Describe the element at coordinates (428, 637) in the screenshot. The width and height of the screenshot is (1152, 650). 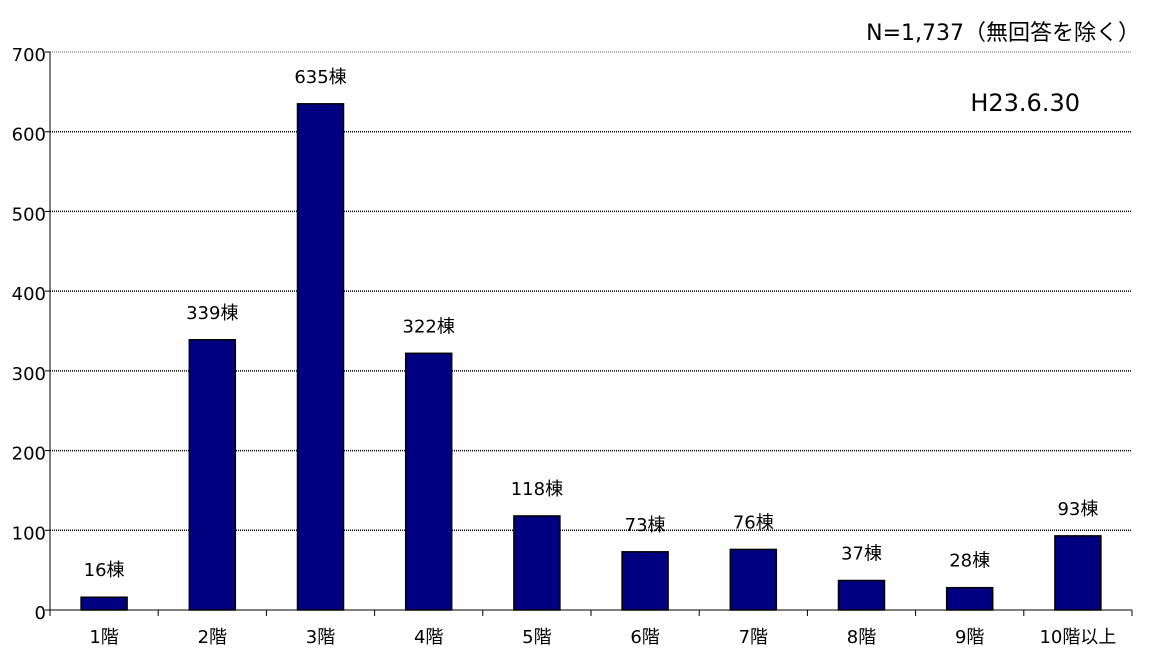
I see `x-tick-label: 4階` at that location.